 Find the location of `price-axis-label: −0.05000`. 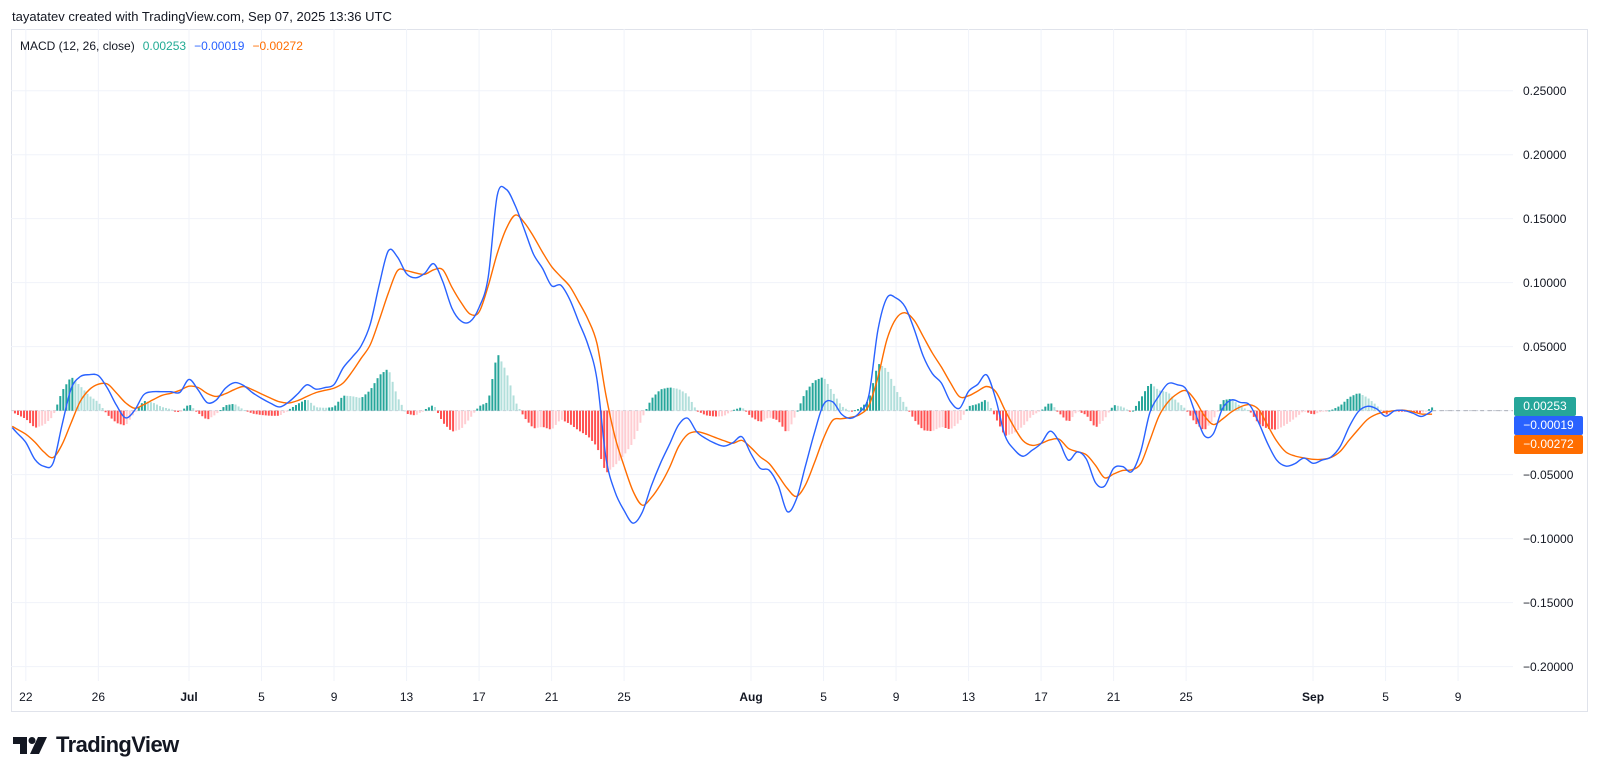

price-axis-label: −0.05000 is located at coordinates (1548, 474).